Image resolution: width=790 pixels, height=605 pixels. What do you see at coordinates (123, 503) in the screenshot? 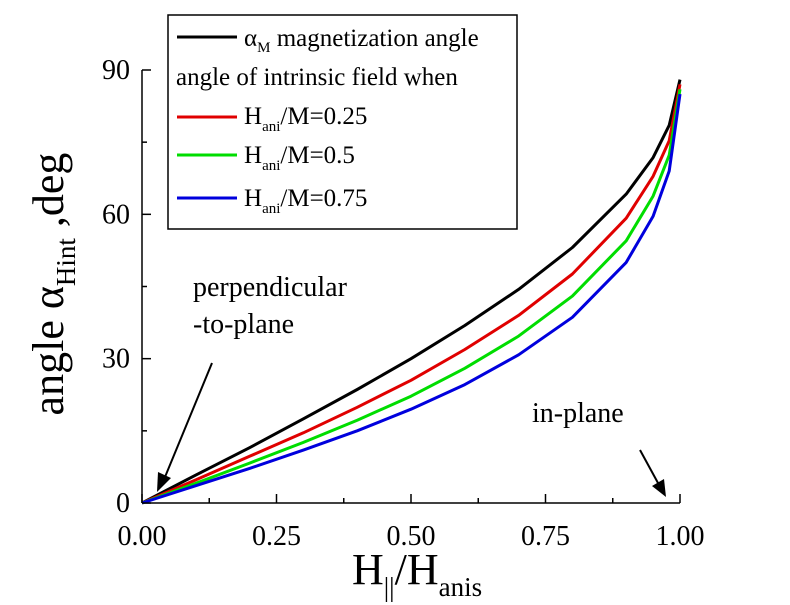
I see `y-tick-label: 0` at bounding box center [123, 503].